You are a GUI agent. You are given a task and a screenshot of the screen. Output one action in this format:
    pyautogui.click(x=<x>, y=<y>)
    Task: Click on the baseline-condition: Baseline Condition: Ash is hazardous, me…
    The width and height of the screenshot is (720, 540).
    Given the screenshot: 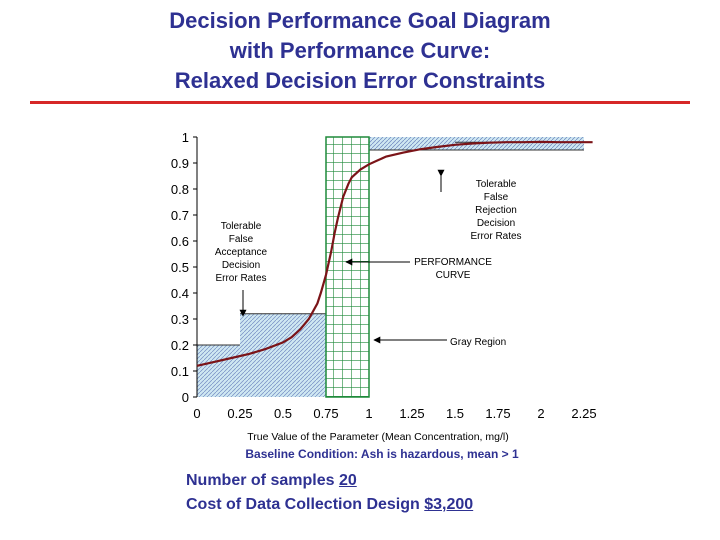 What is the action you would take?
    pyautogui.click(x=382, y=454)
    